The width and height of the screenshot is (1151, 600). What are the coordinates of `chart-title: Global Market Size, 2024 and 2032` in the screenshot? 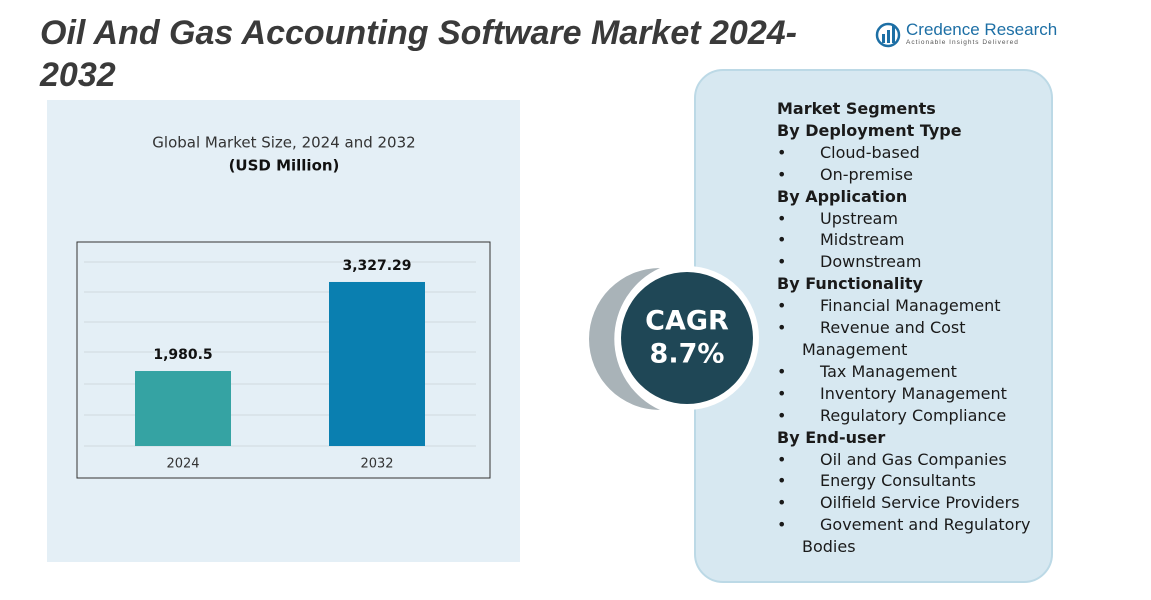 It's located at (283, 143).